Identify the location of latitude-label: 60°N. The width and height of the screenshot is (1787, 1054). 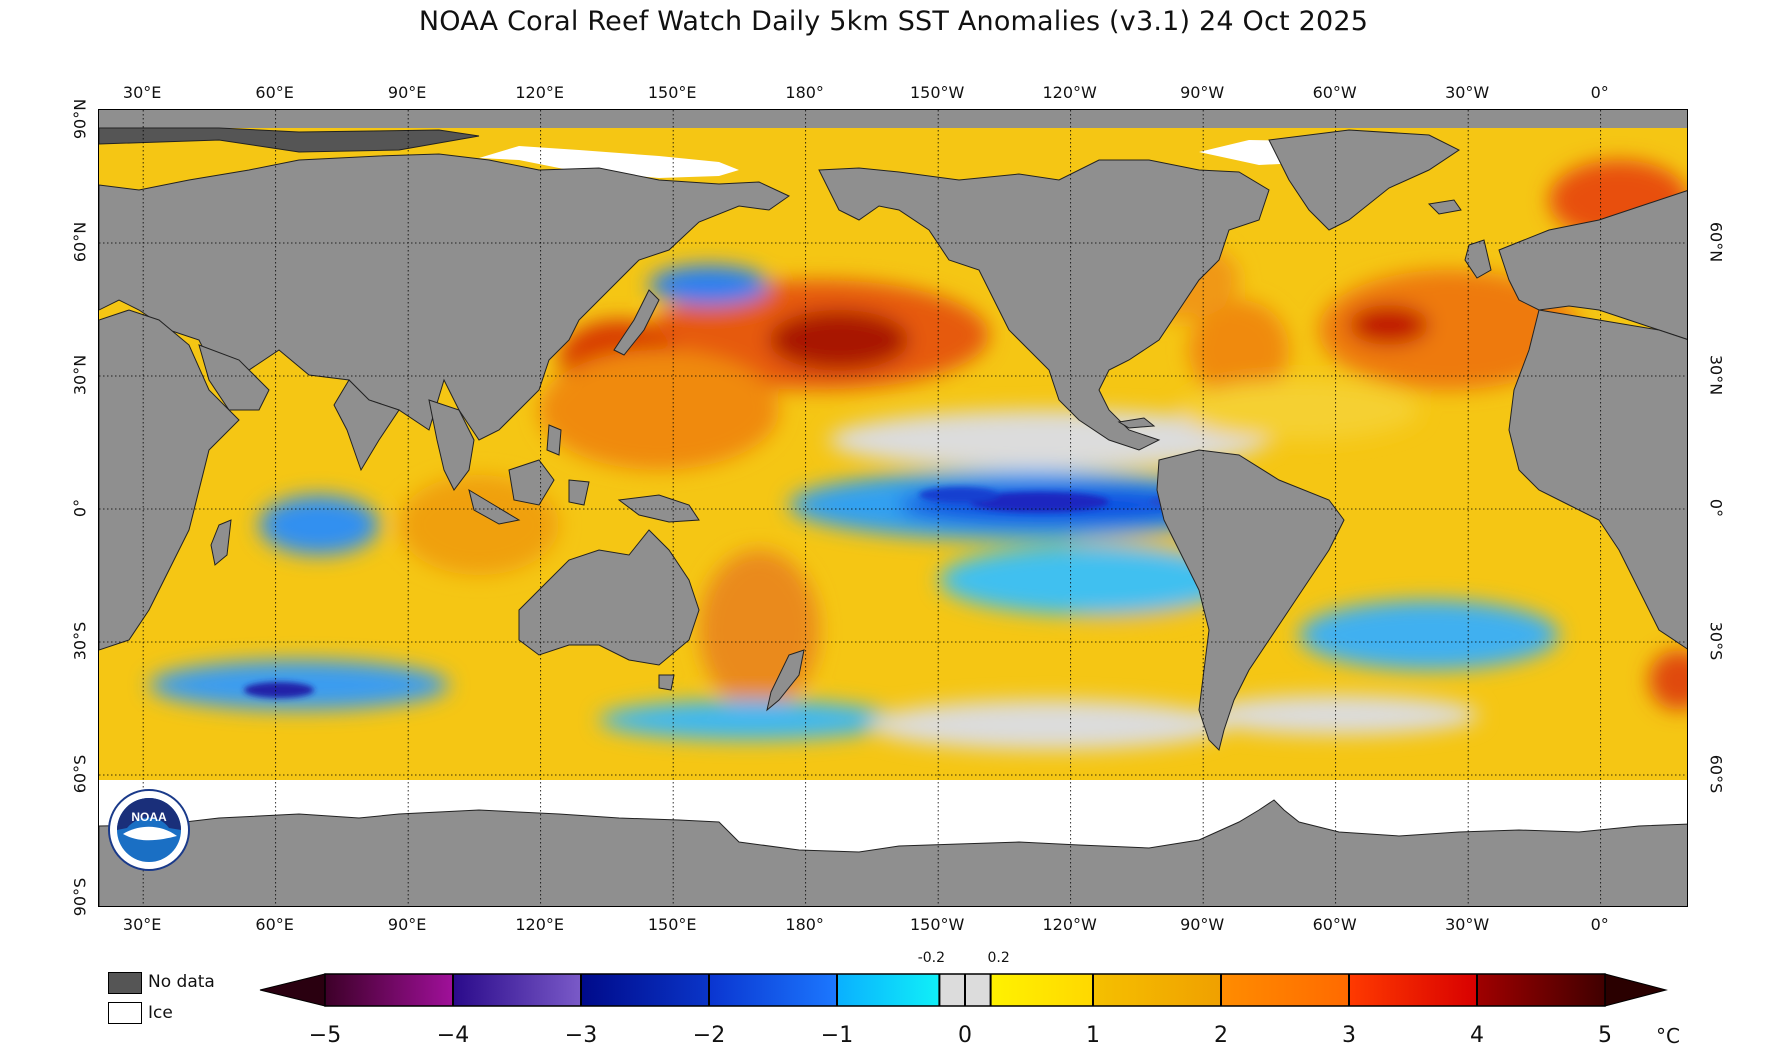
(80, 242).